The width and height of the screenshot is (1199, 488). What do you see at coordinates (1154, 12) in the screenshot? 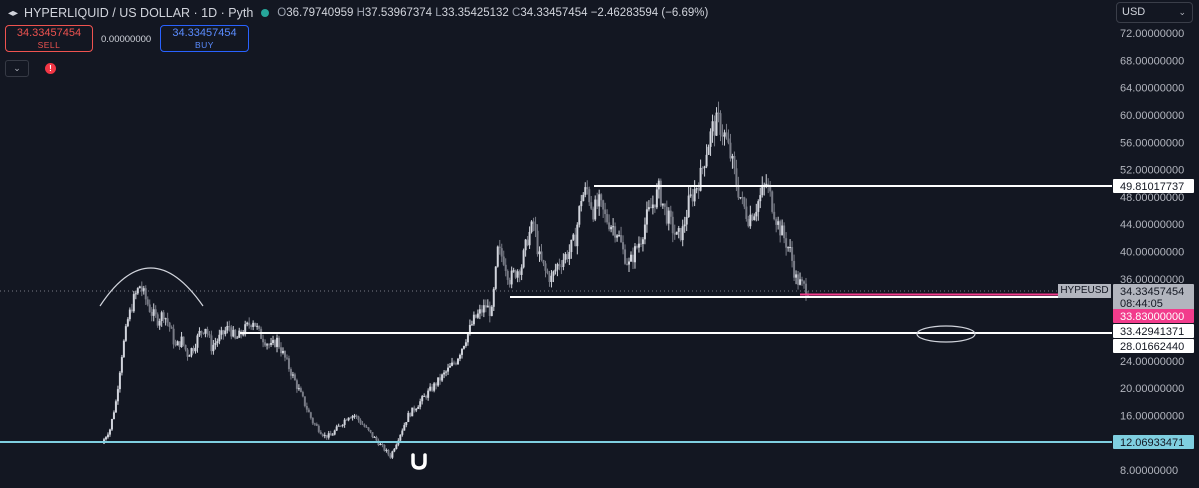
I see `currency-select: USD ⌄` at bounding box center [1154, 12].